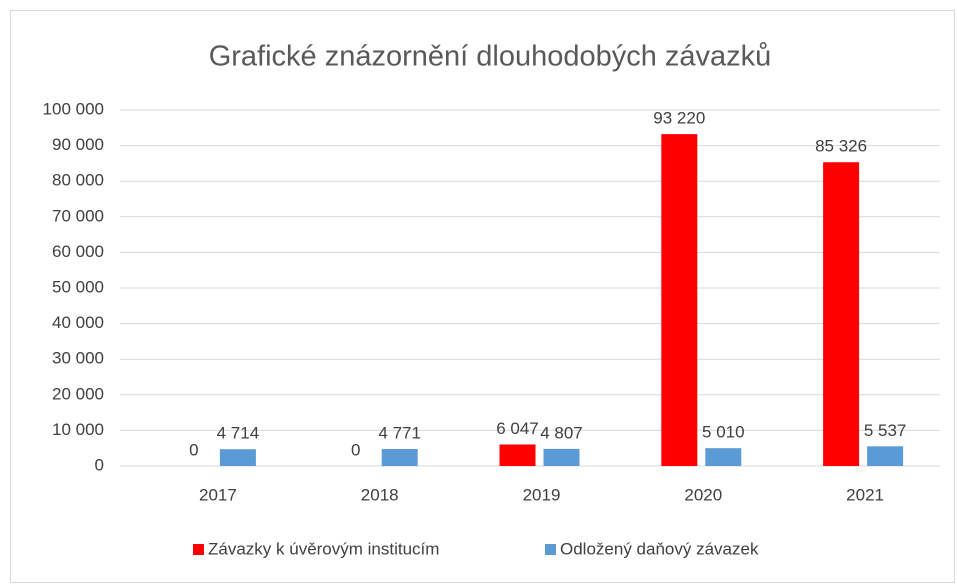 This screenshot has width=957, height=585. I want to click on x-tick-label: 2018, so click(380, 494).